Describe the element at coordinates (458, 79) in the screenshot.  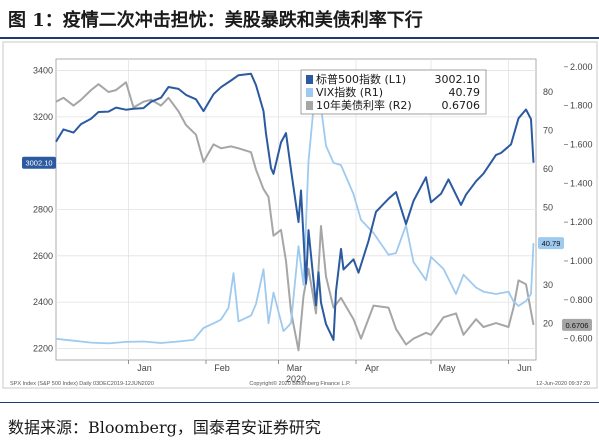
I see `legend-value: 3002.10` at that location.